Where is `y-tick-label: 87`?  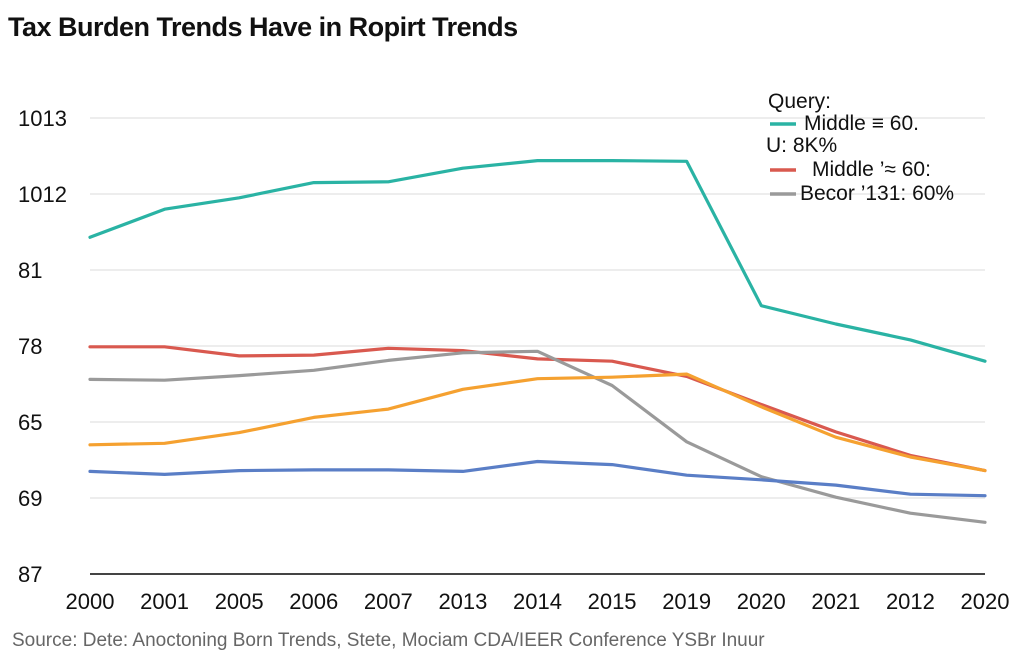
y-tick-label: 87 is located at coordinates (30, 574).